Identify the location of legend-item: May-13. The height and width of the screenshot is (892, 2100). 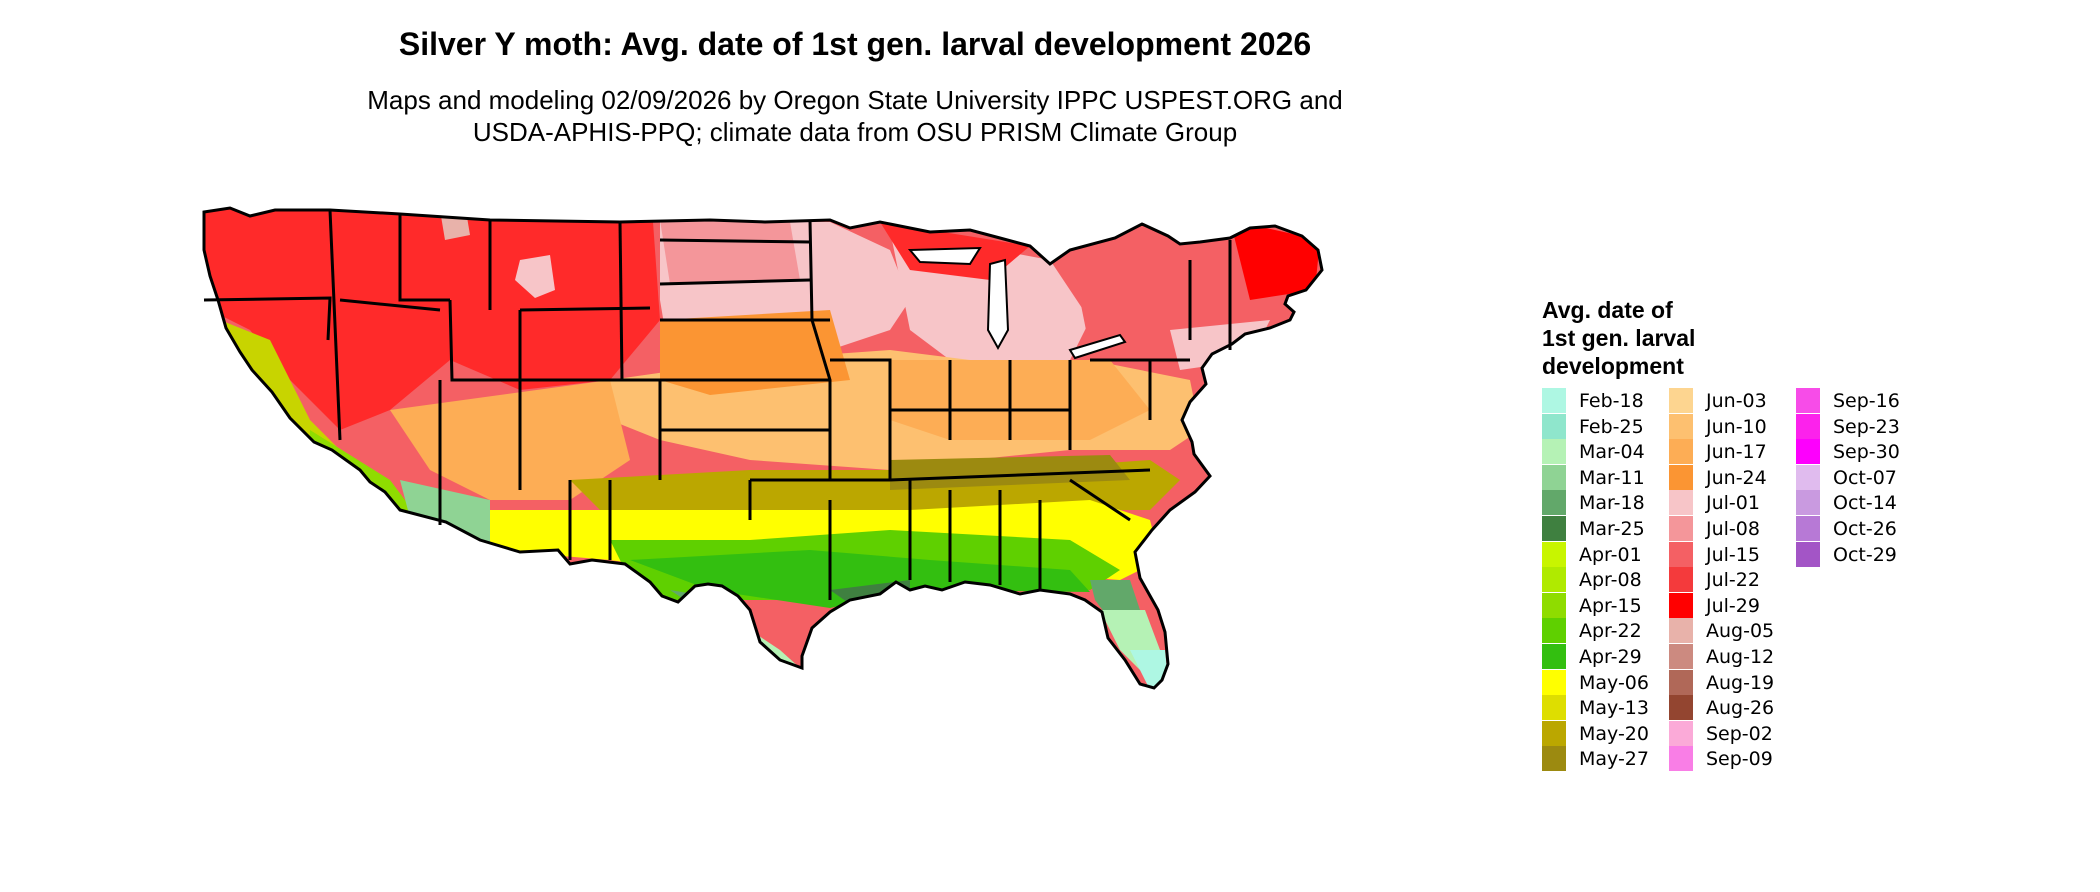
(1607, 708).